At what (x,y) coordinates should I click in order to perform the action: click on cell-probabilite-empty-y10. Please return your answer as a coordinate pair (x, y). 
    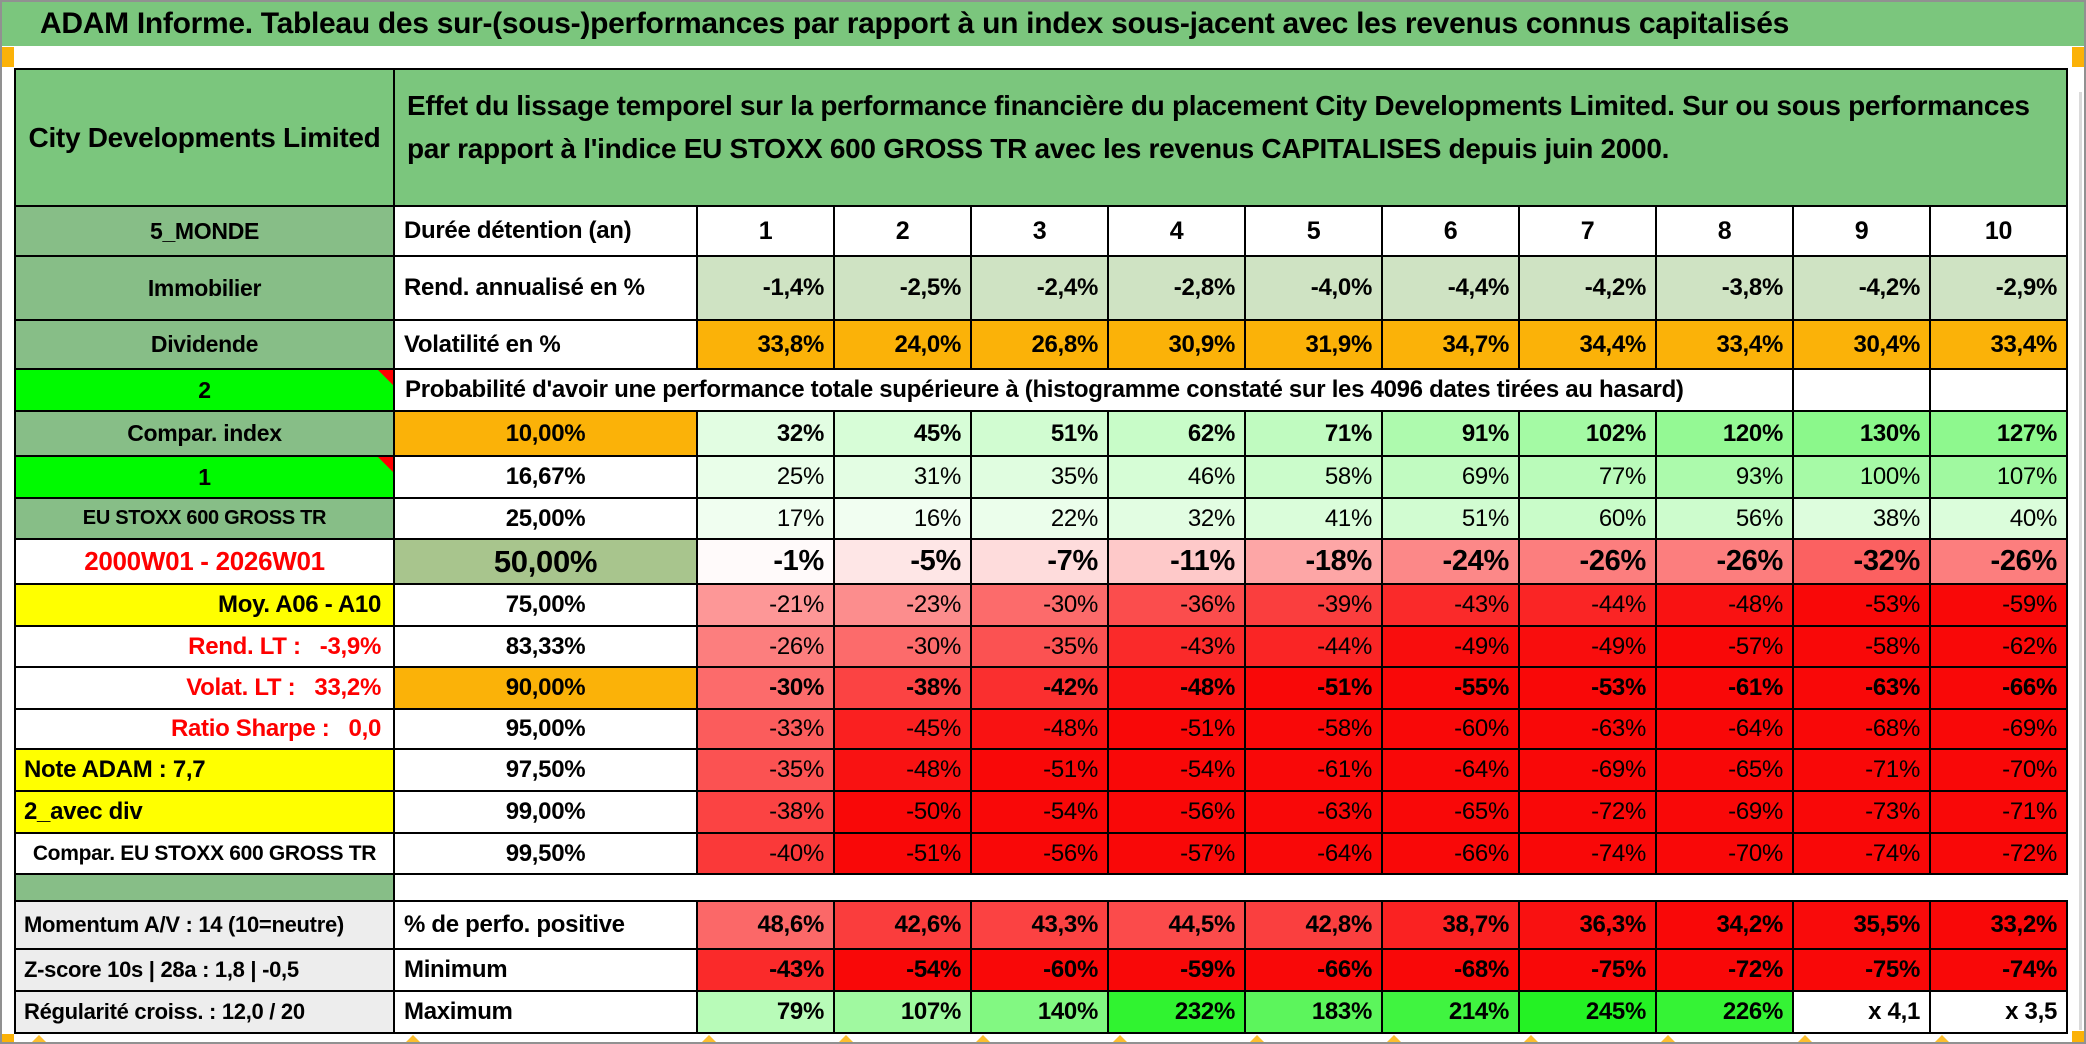
    Looking at the image, I should click on (1999, 391).